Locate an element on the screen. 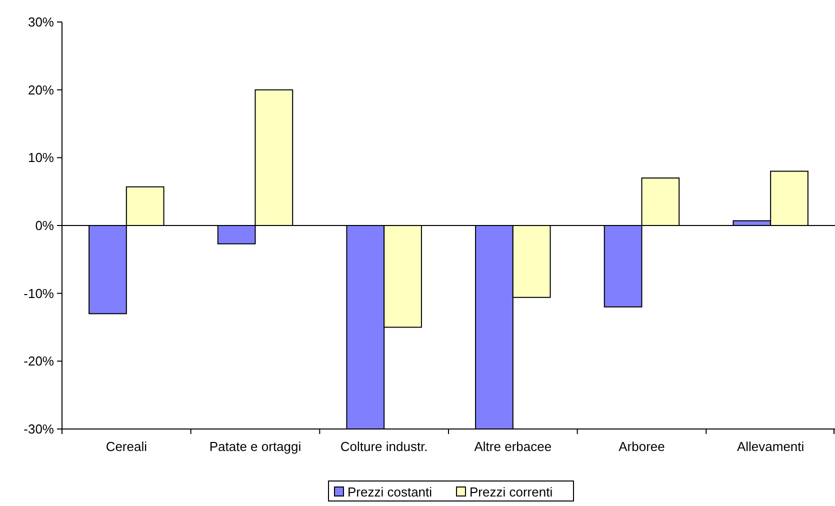 This screenshot has width=835, height=506. x-tick-label: Patate e ortaggi is located at coordinates (255, 446).